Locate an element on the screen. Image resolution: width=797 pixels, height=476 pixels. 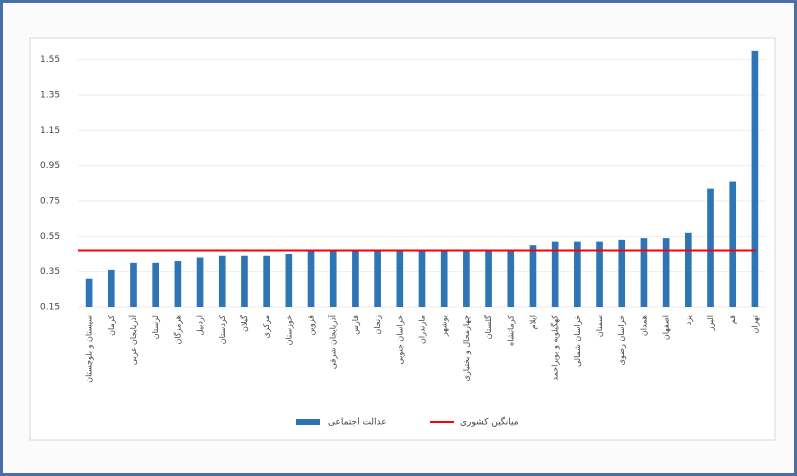
x-tick-label: آذربایجان شرقی is located at coordinates (333, 341).